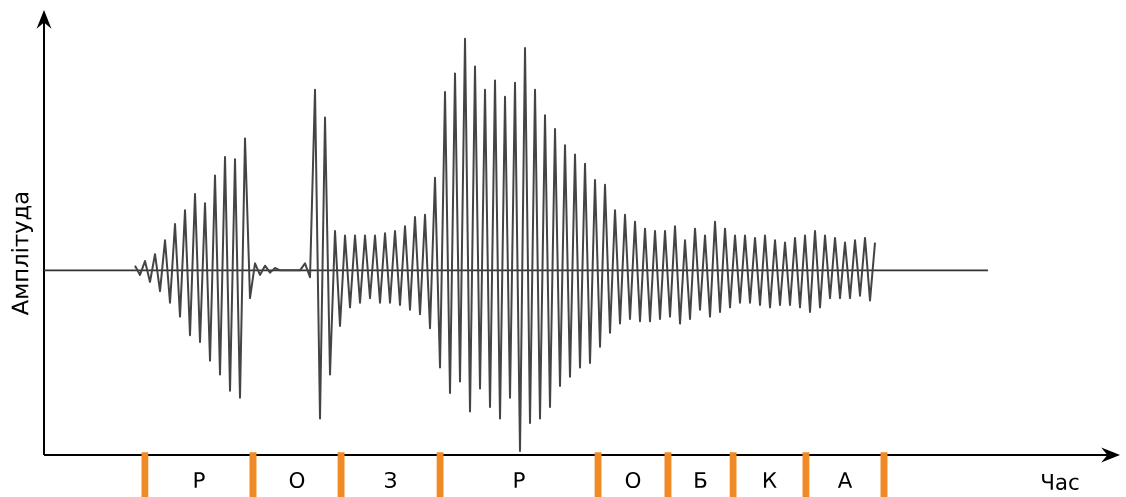 This screenshot has width=1126, height=497. Describe the element at coordinates (390, 480) in the screenshot. I see `text: З` at that location.